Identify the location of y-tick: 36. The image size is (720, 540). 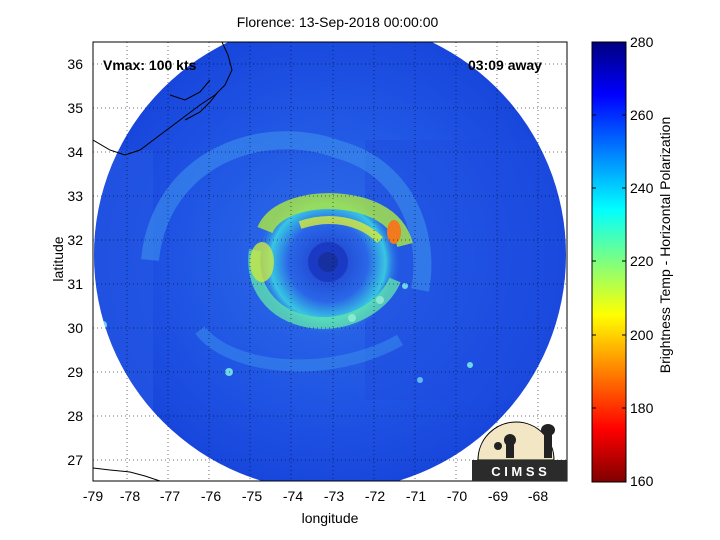
(75, 64).